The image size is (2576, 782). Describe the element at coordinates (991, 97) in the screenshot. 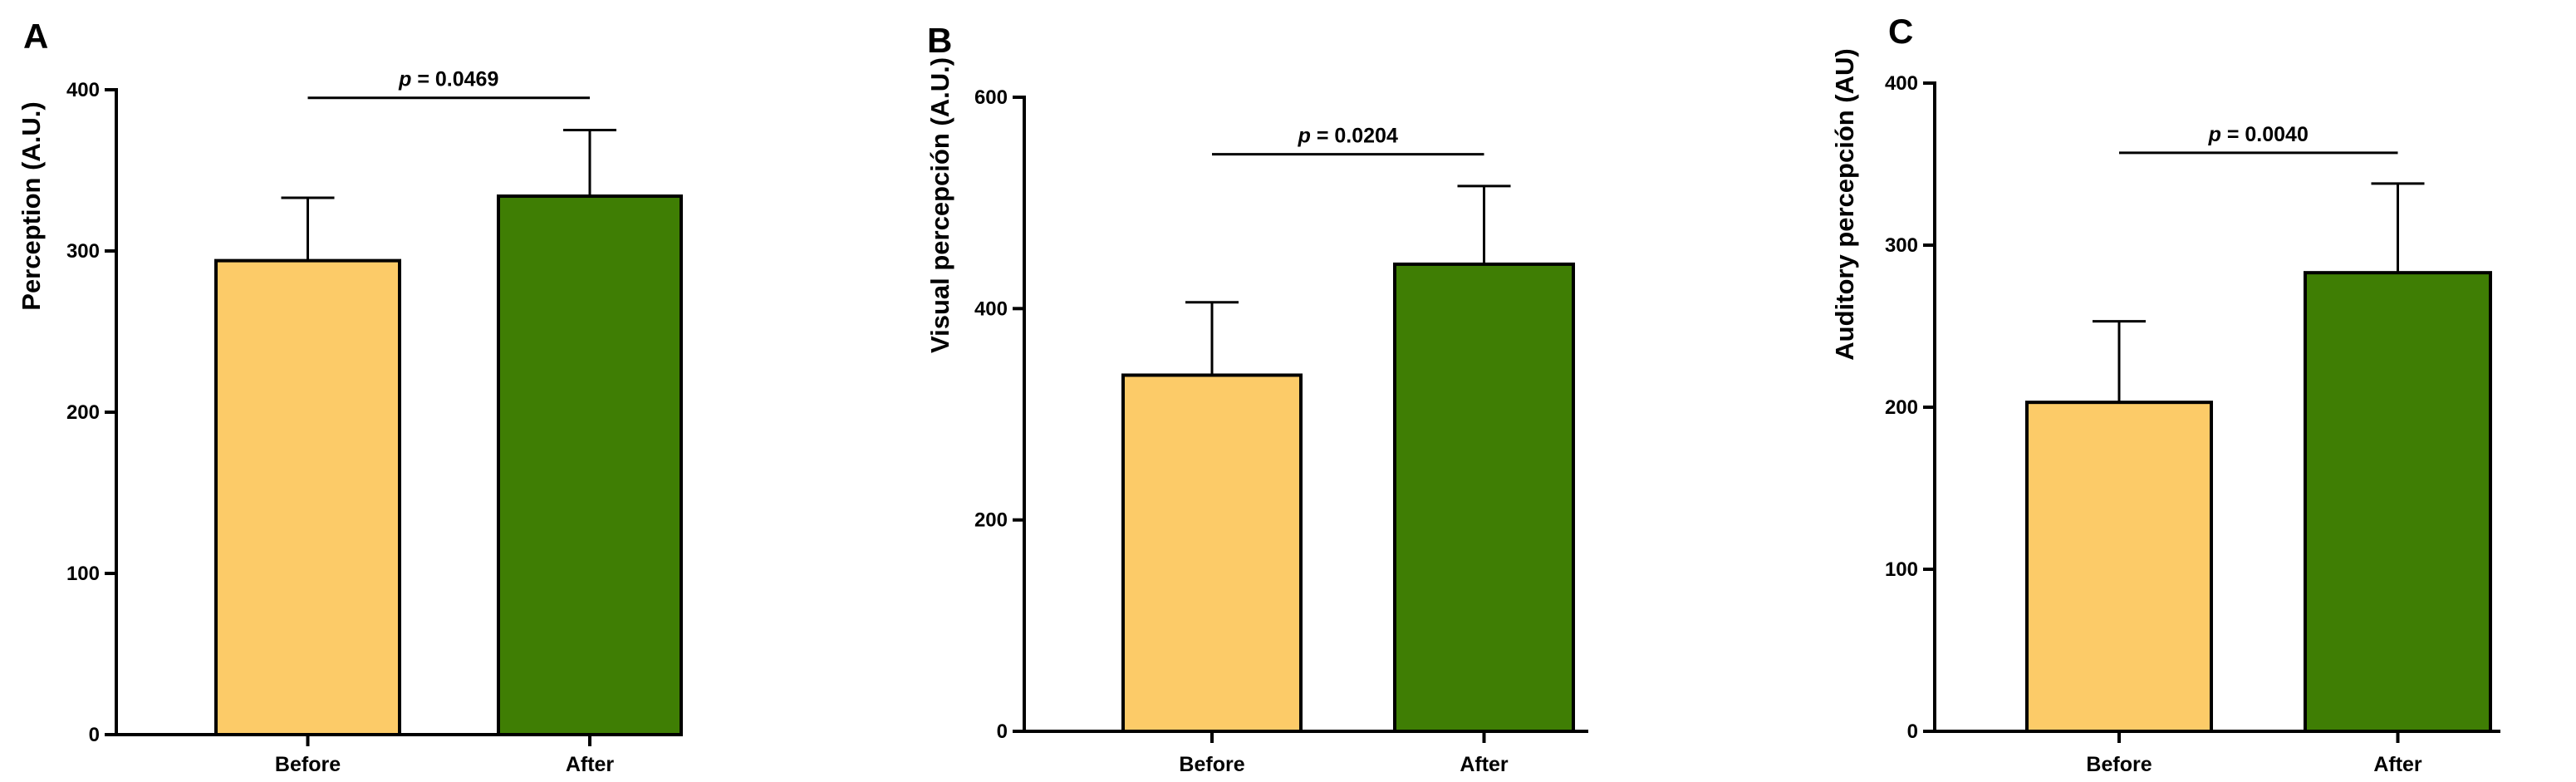

I see `y-tick-label: 600` at that location.